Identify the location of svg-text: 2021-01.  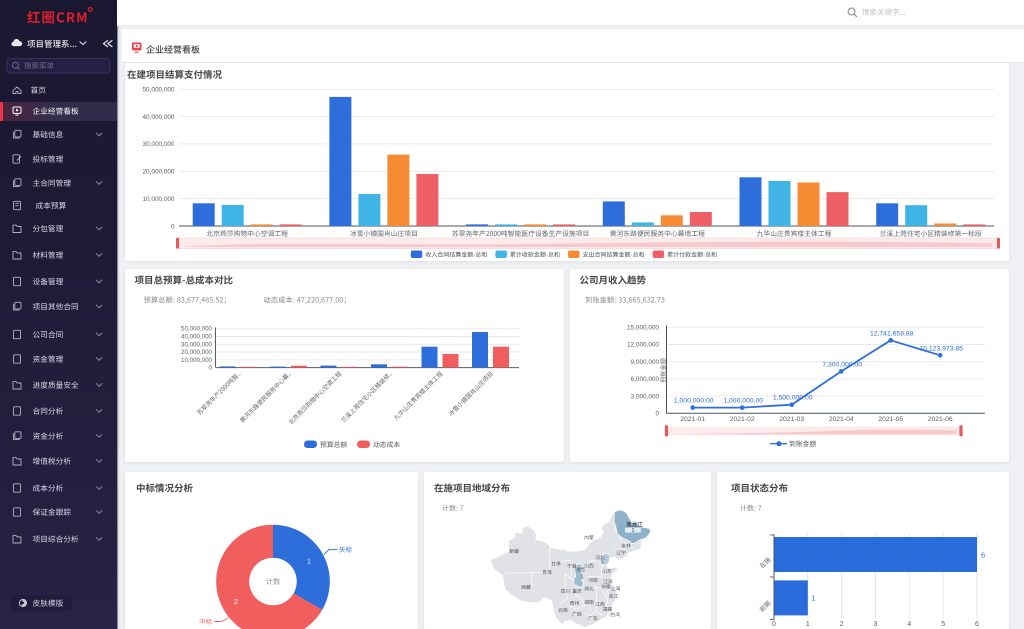
(692, 419).